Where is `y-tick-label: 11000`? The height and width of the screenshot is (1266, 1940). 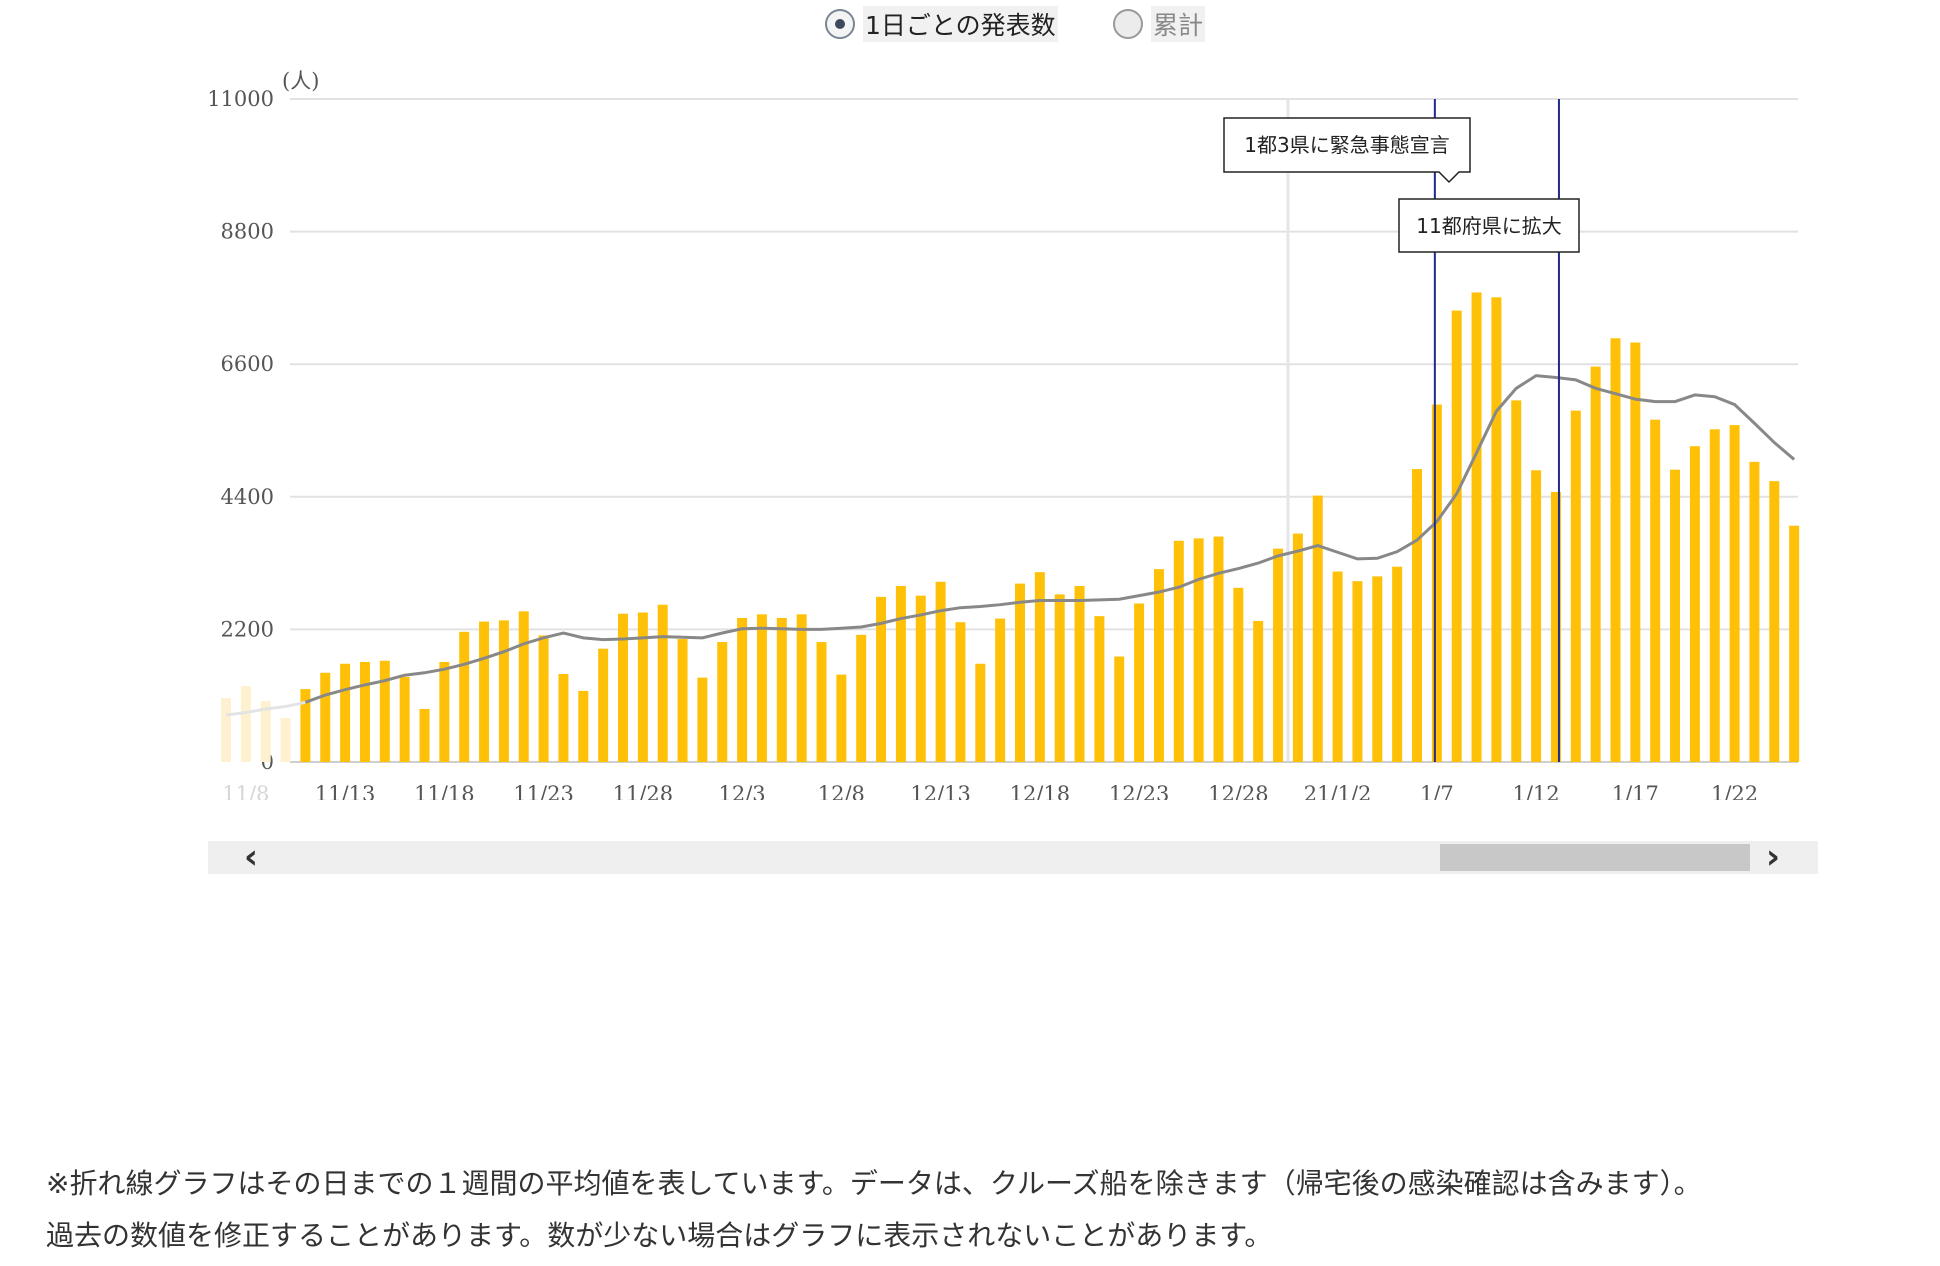
y-tick-label: 11000 is located at coordinates (240, 99).